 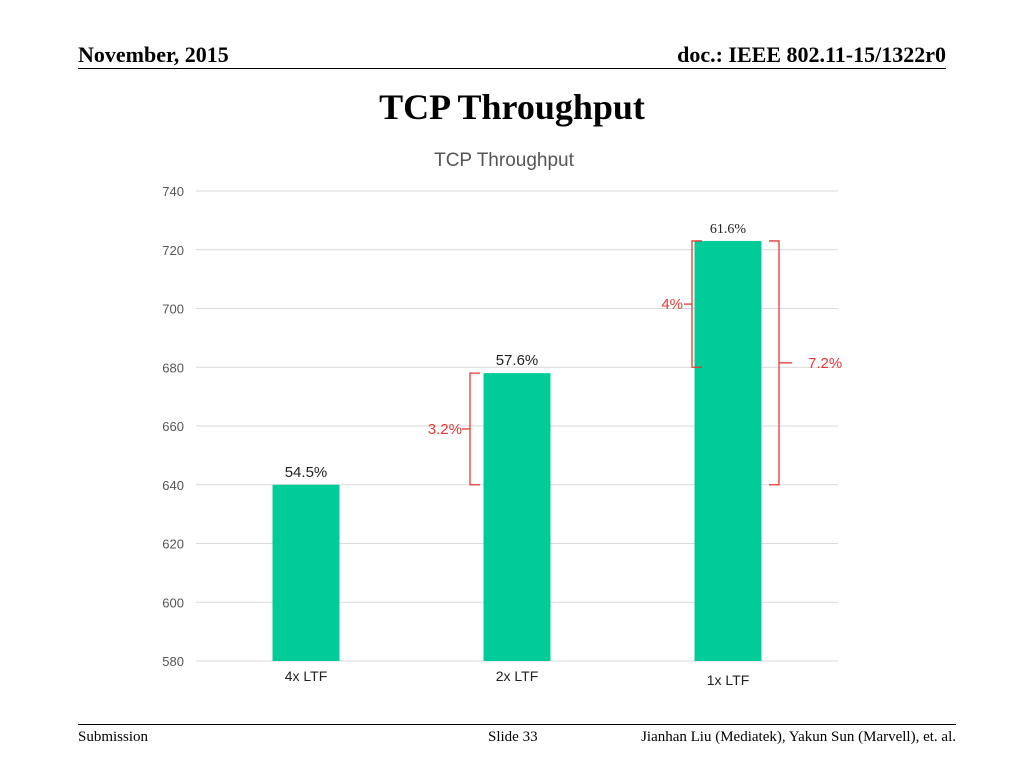 What do you see at coordinates (173, 661) in the screenshot?
I see `y-tick-label: 580` at bounding box center [173, 661].